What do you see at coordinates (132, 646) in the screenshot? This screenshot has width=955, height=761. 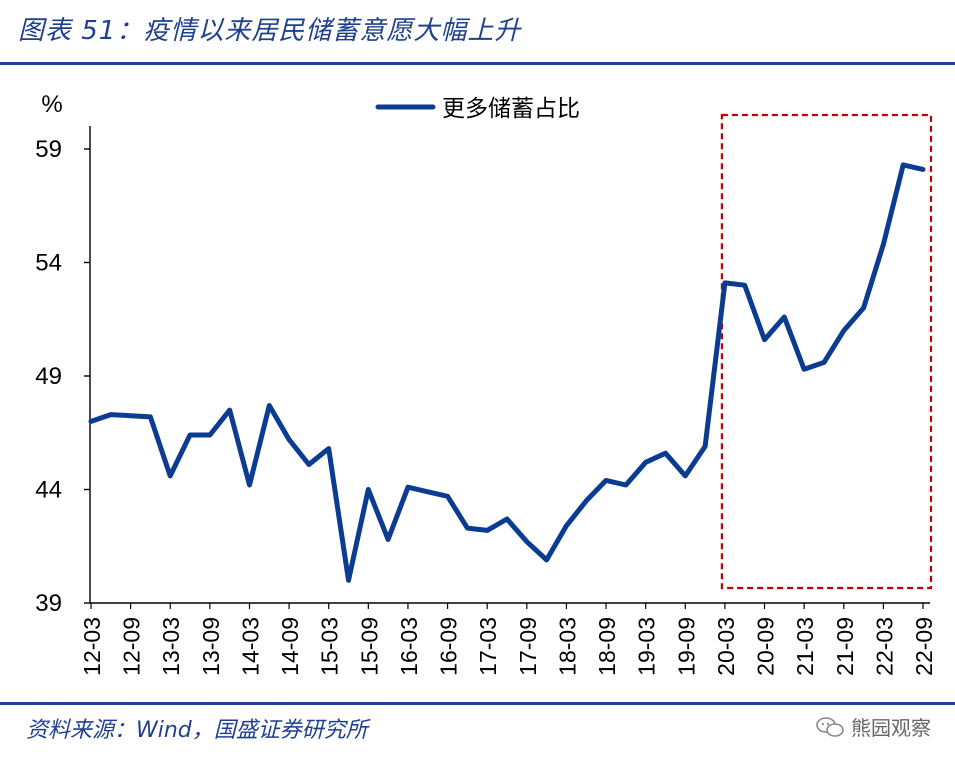 I see `x-tick-label: 12-09` at bounding box center [132, 646].